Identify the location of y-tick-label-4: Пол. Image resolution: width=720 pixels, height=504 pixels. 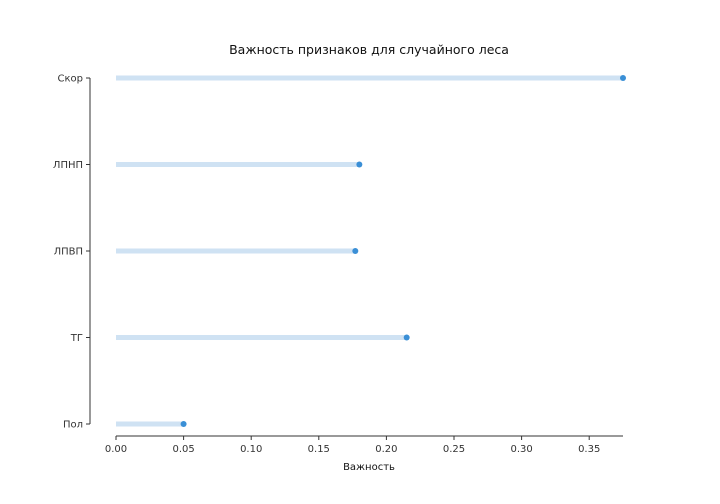
(73, 425).